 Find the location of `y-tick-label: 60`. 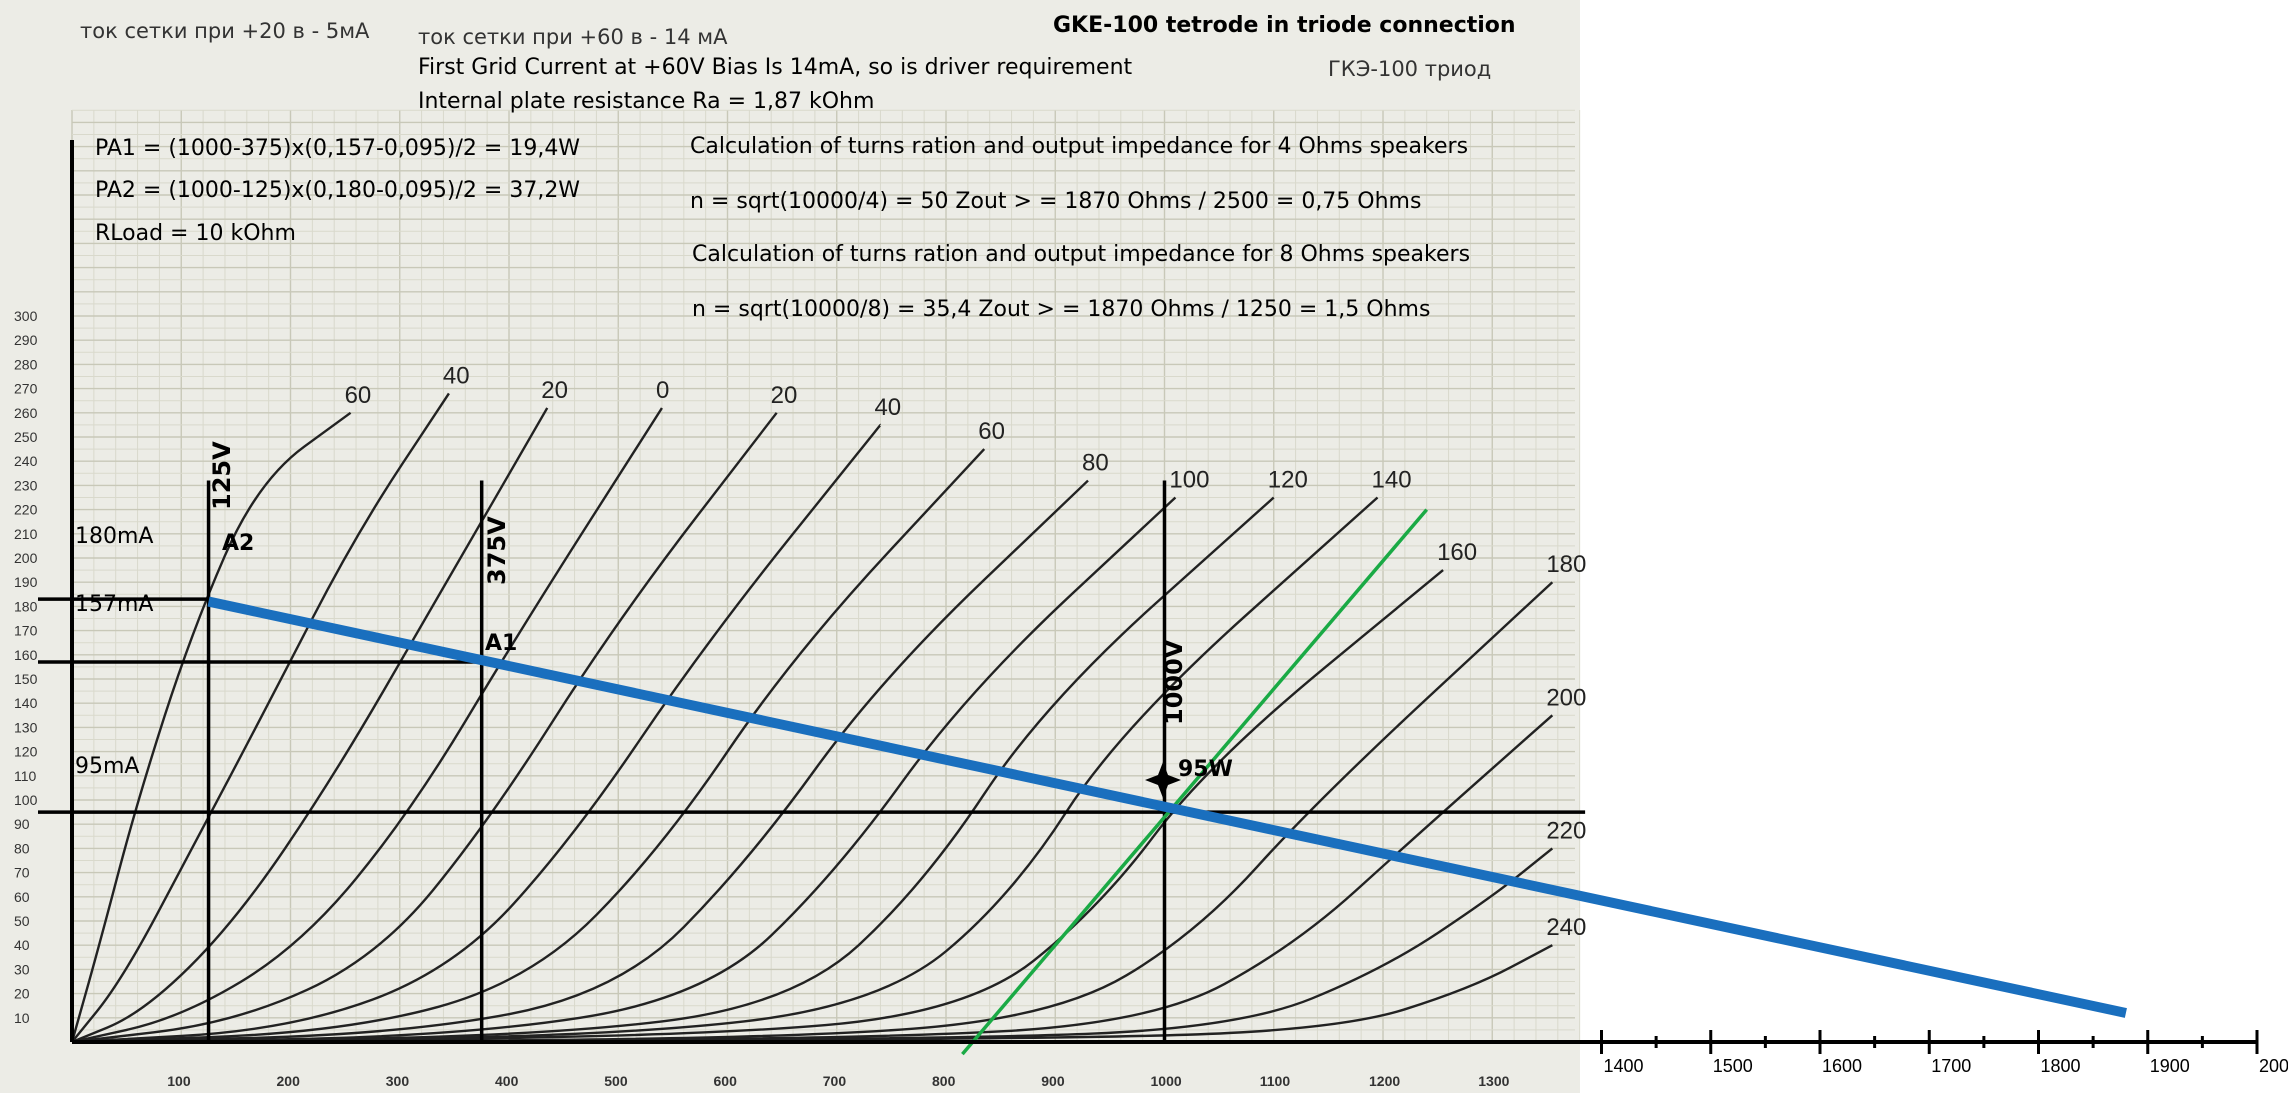

y-tick-label: 60 is located at coordinates (22, 897).